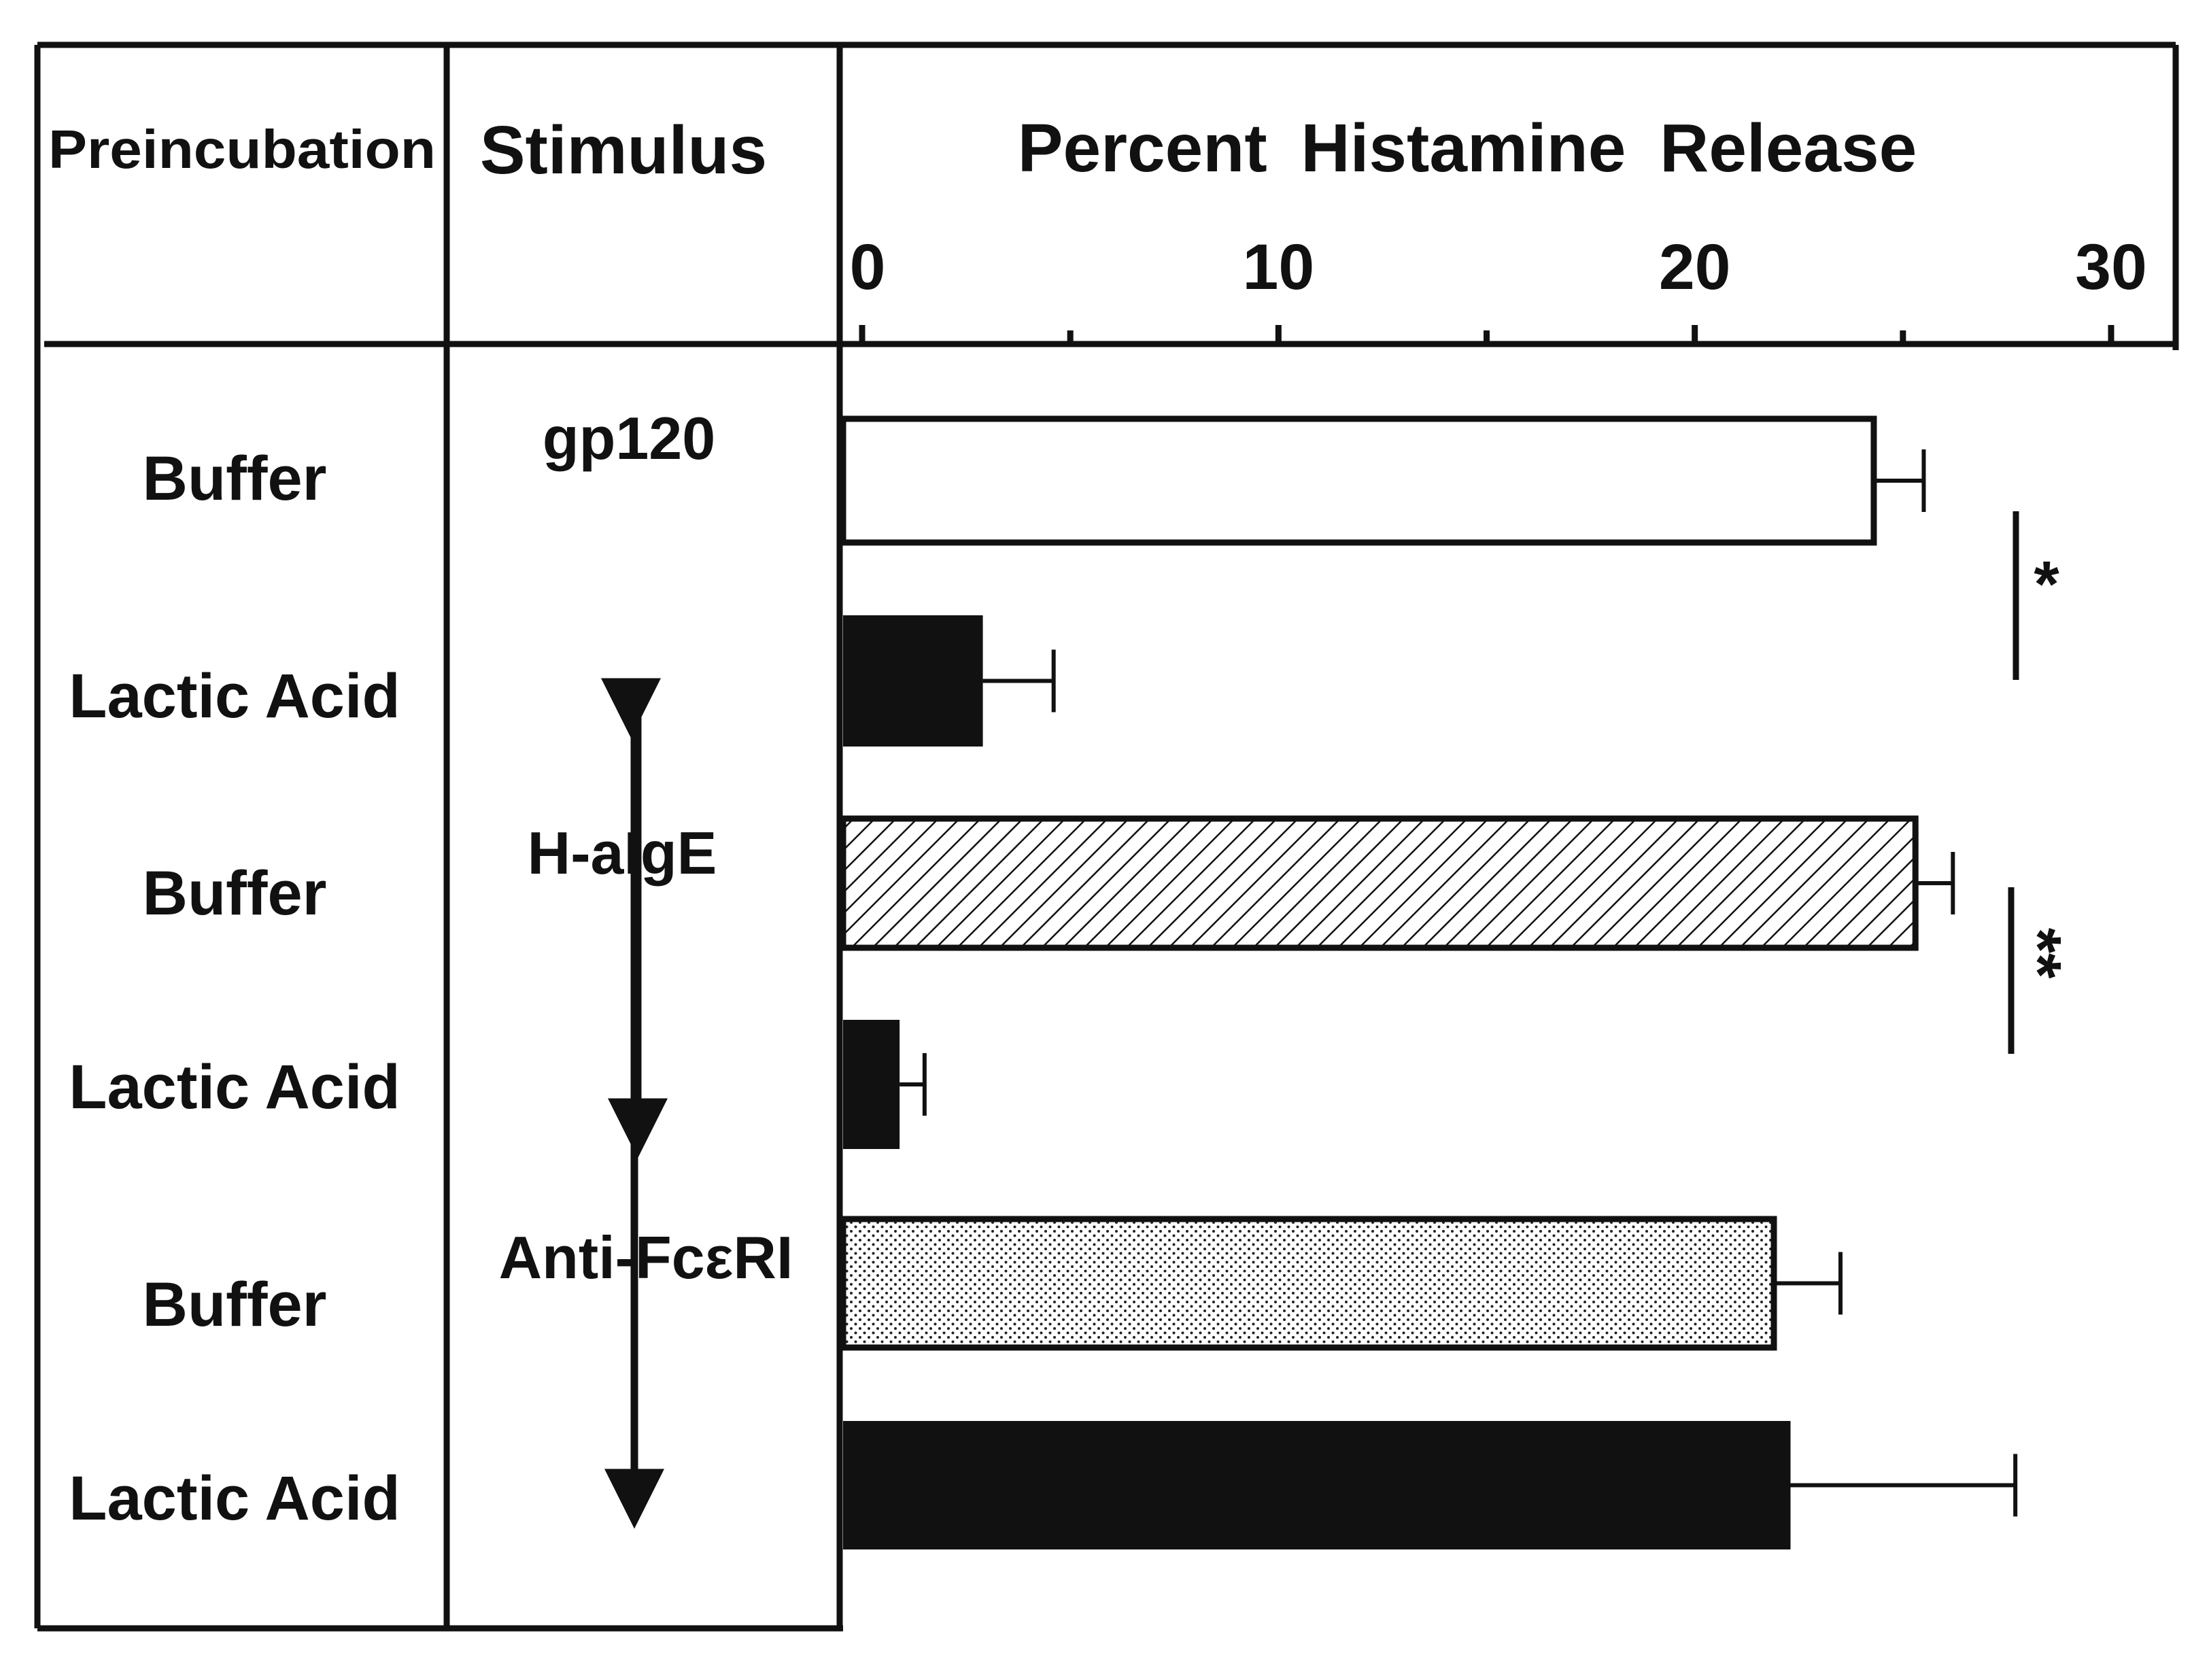 Image resolution: width=2209 pixels, height=1680 pixels. Describe the element at coordinates (623, 150) in the screenshot. I see `stimulus-header: Stimulus` at that location.